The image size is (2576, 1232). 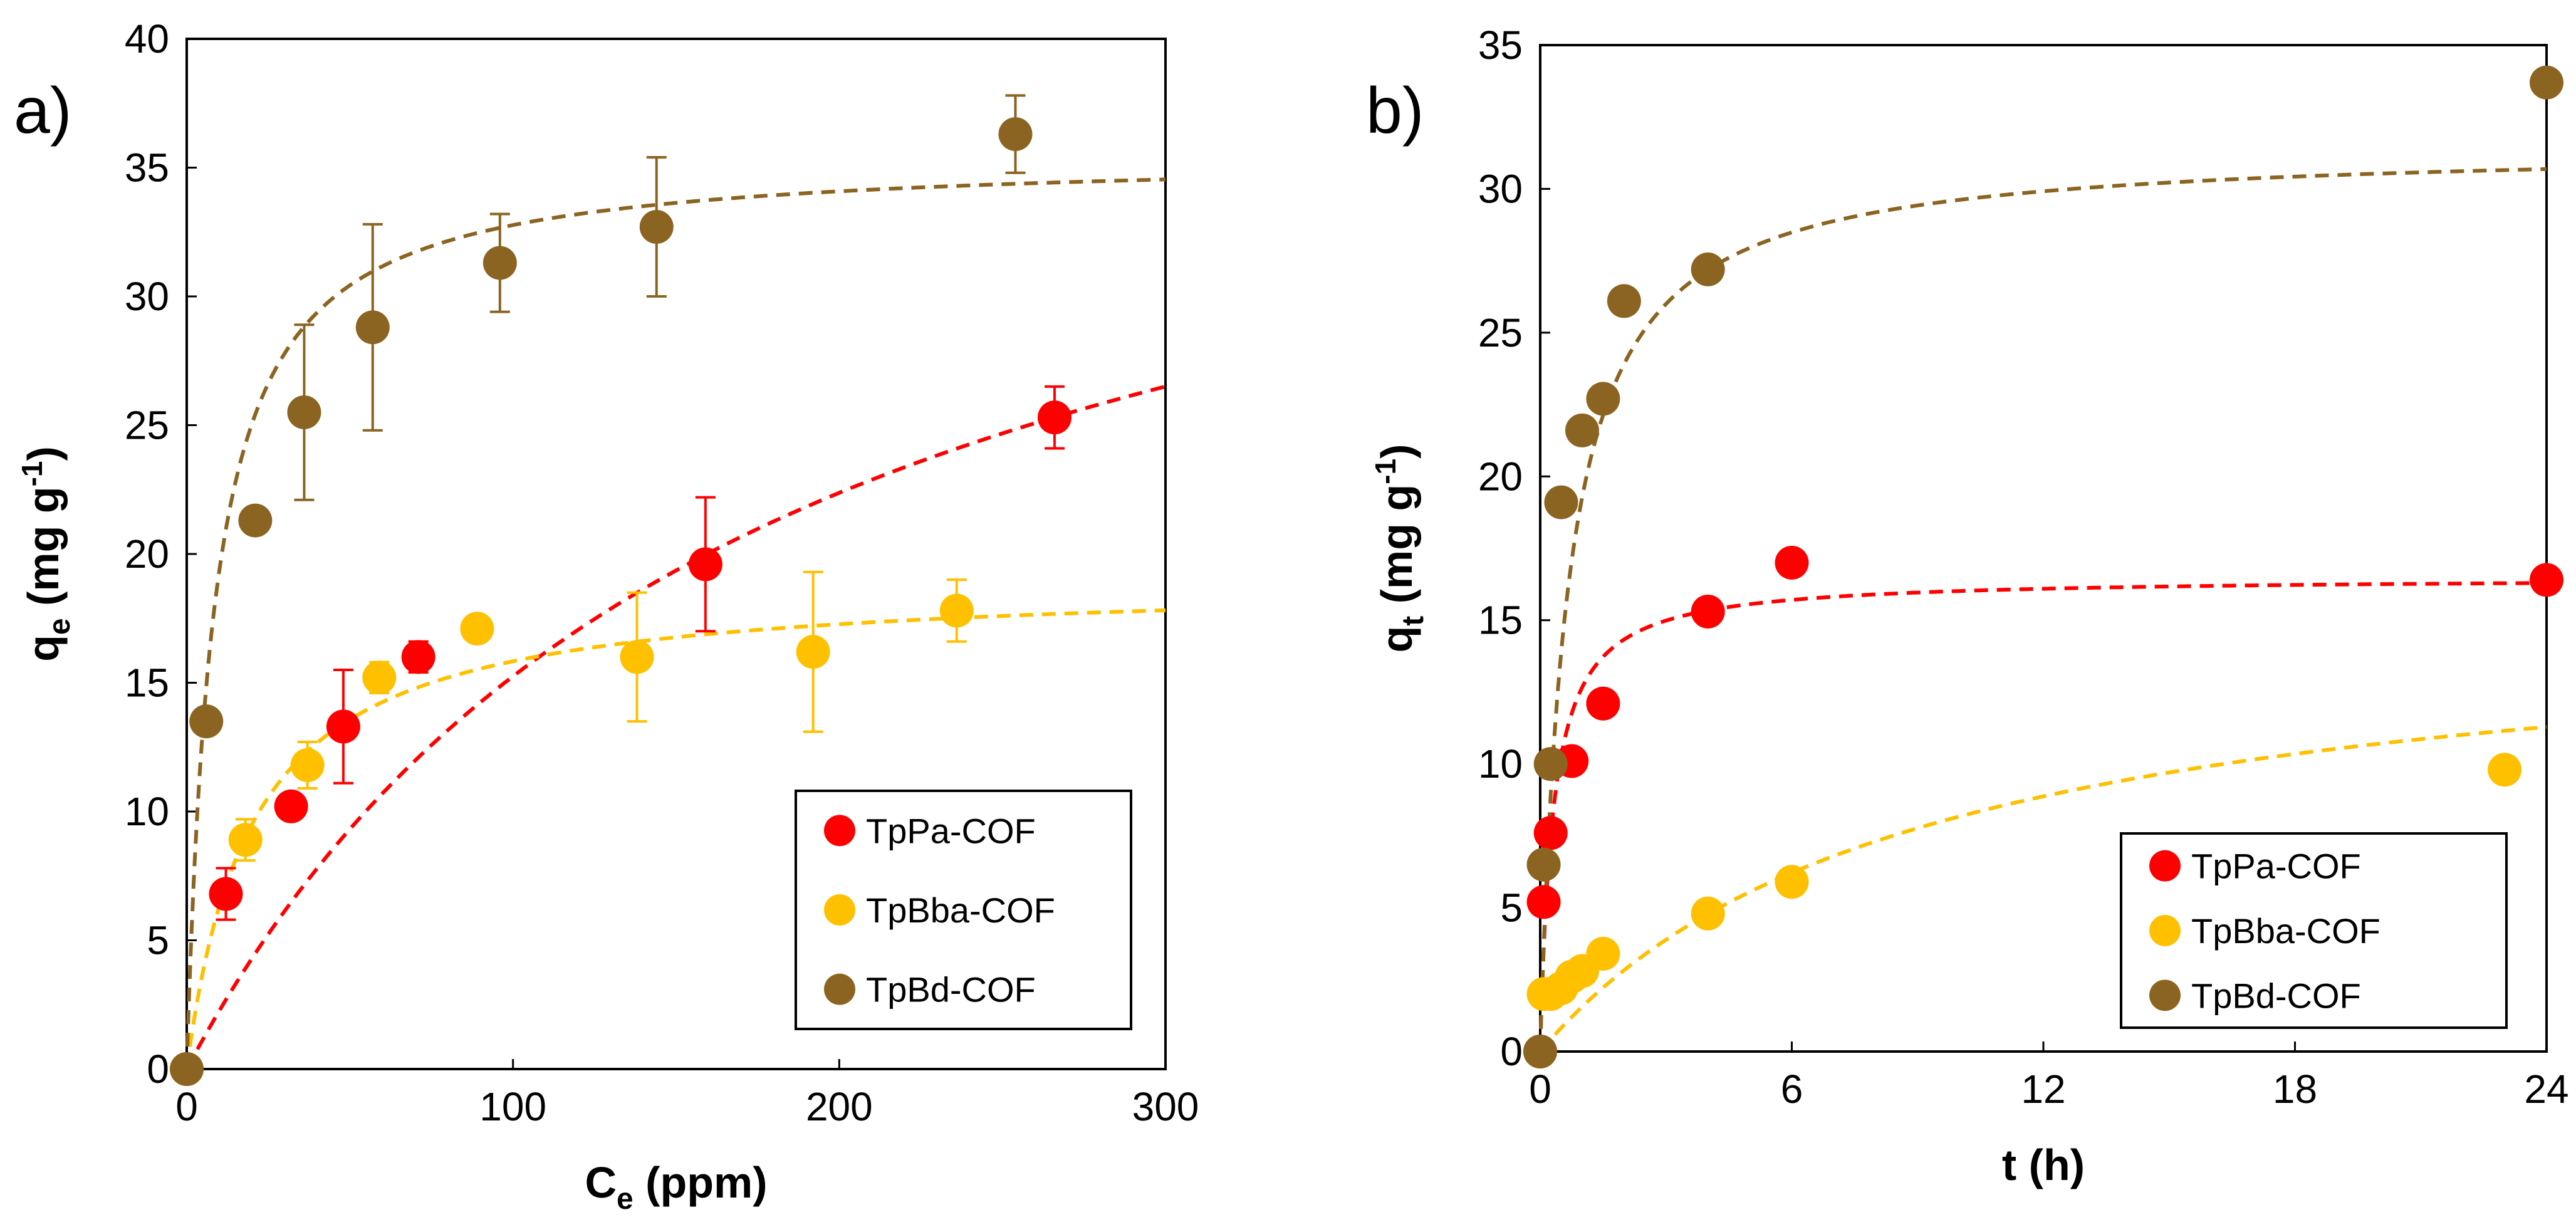 I want to click on x-tick-label: 24, so click(x=2546, y=1089).